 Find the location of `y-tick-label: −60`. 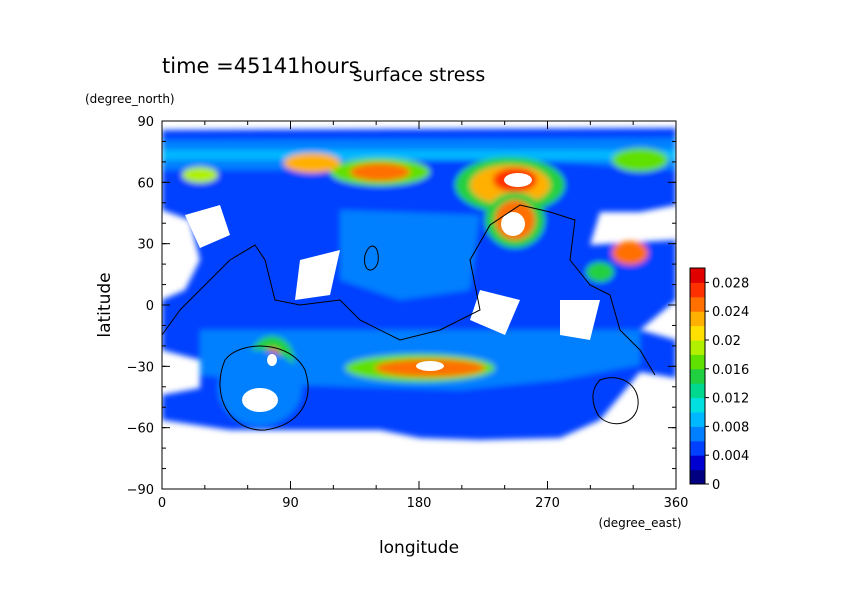

y-tick-label: −60 is located at coordinates (140, 429).